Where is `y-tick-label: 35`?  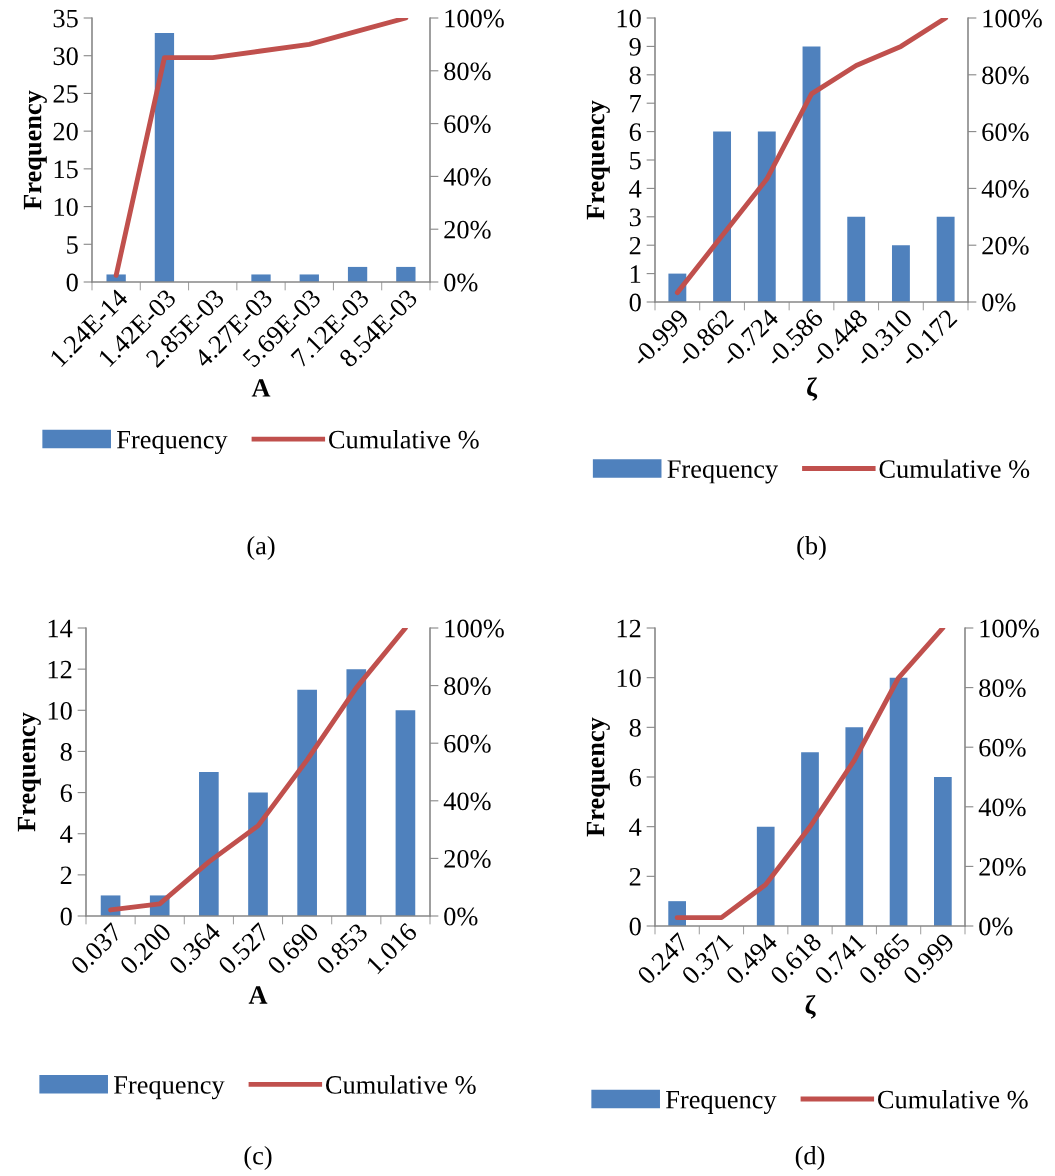
y-tick-label: 35 is located at coordinates (65, 18).